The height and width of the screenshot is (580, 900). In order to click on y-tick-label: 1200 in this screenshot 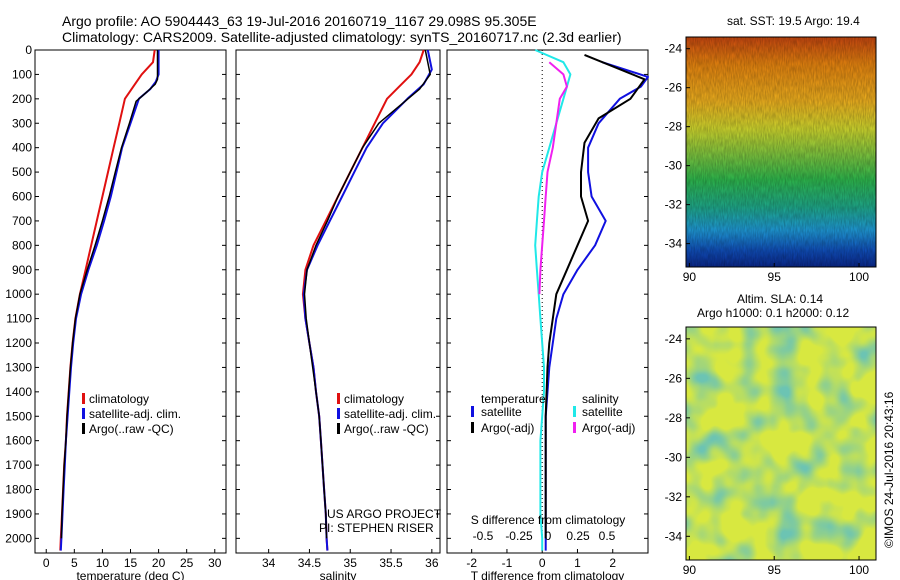, I will do `click(18, 343)`.